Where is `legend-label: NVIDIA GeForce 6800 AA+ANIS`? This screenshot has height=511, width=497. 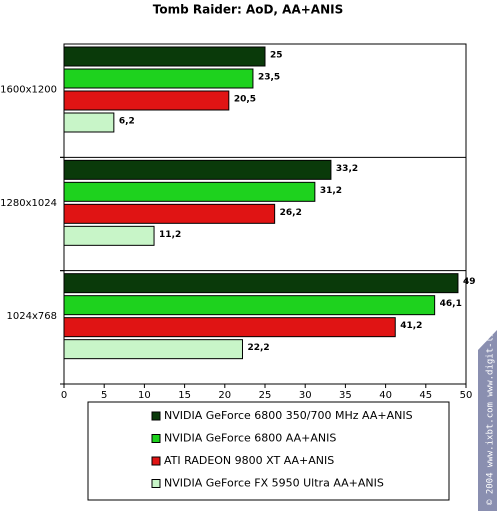
legend-label: NVIDIA GeForce 6800 AA+ANIS is located at coordinates (250, 438).